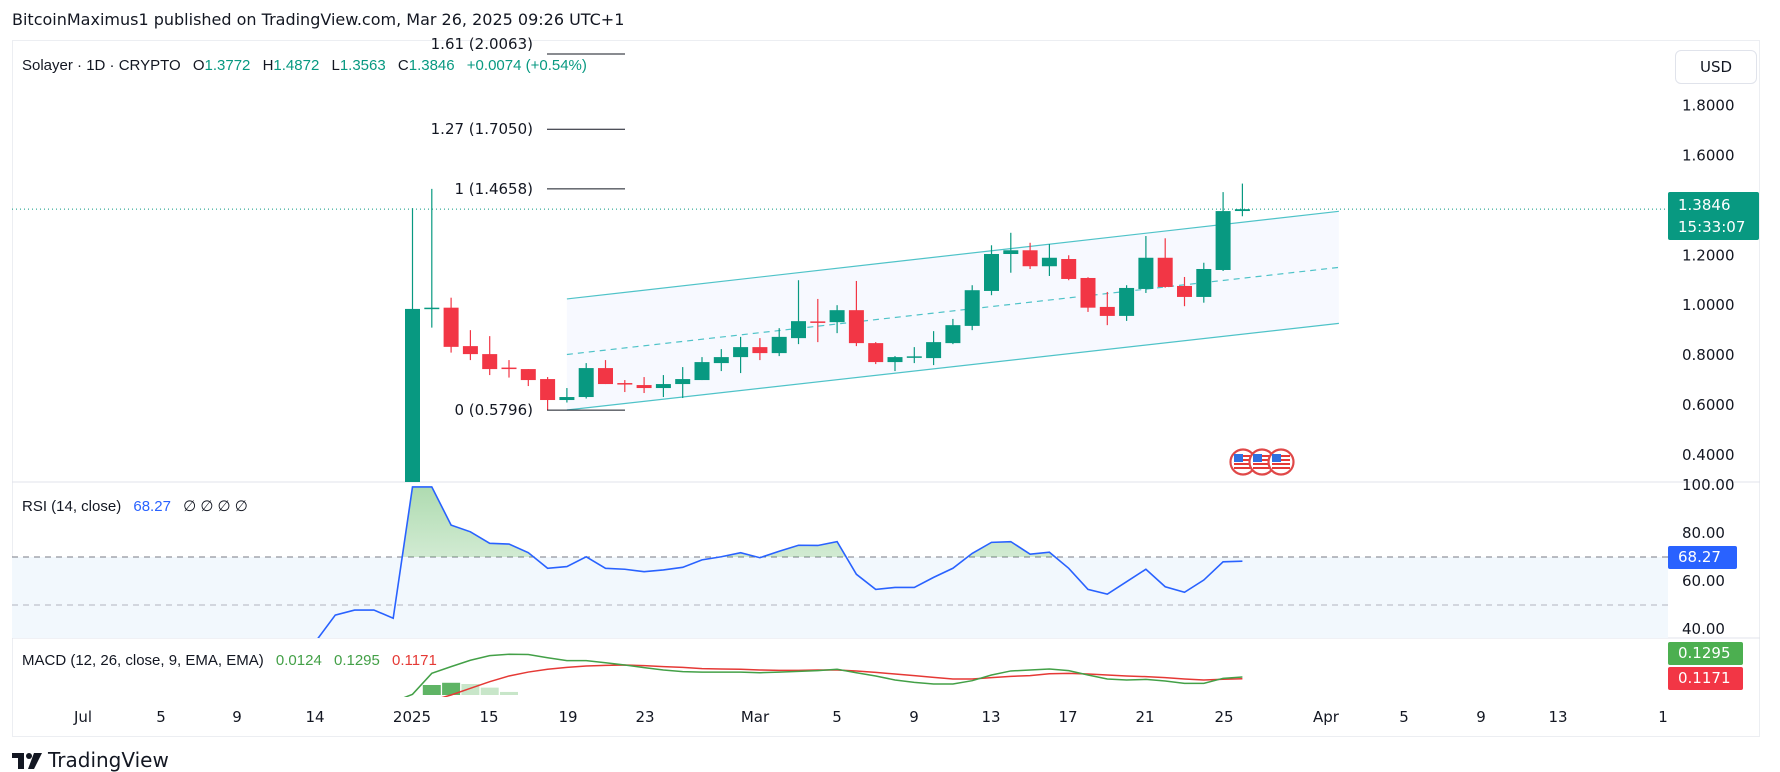 This screenshot has height=772, width=1780. Describe the element at coordinates (1262, 462) in the screenshot. I see `economic-events` at that location.